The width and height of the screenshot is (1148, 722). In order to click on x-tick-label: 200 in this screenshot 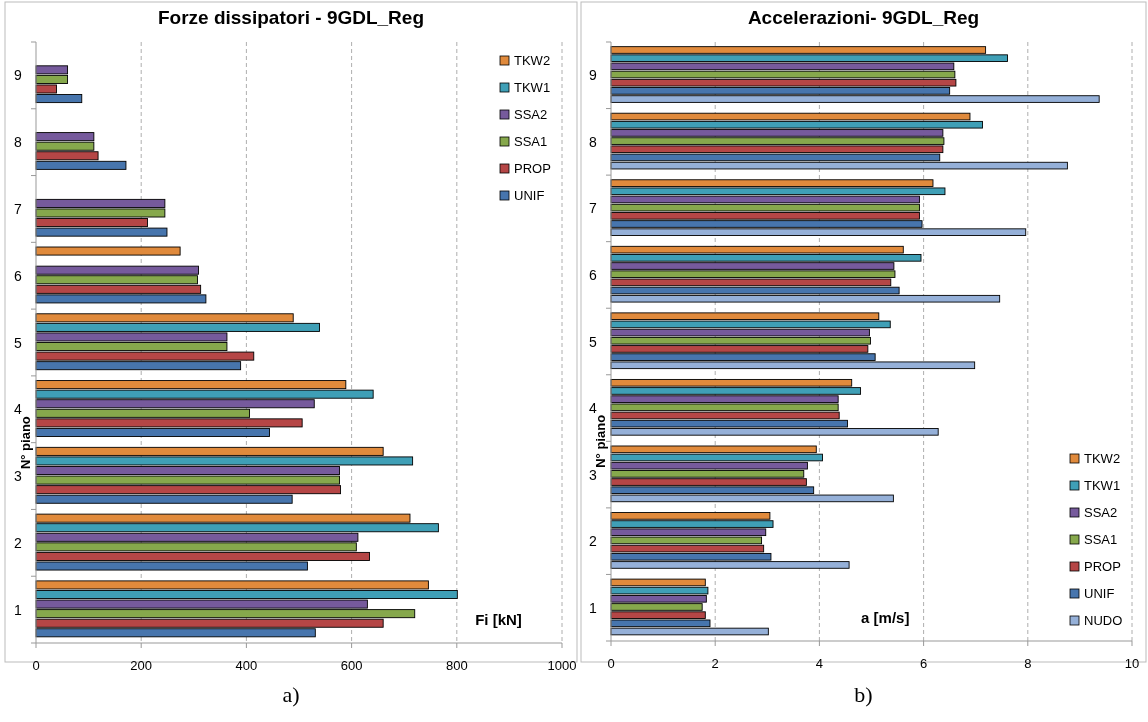, I will do `click(141, 665)`.